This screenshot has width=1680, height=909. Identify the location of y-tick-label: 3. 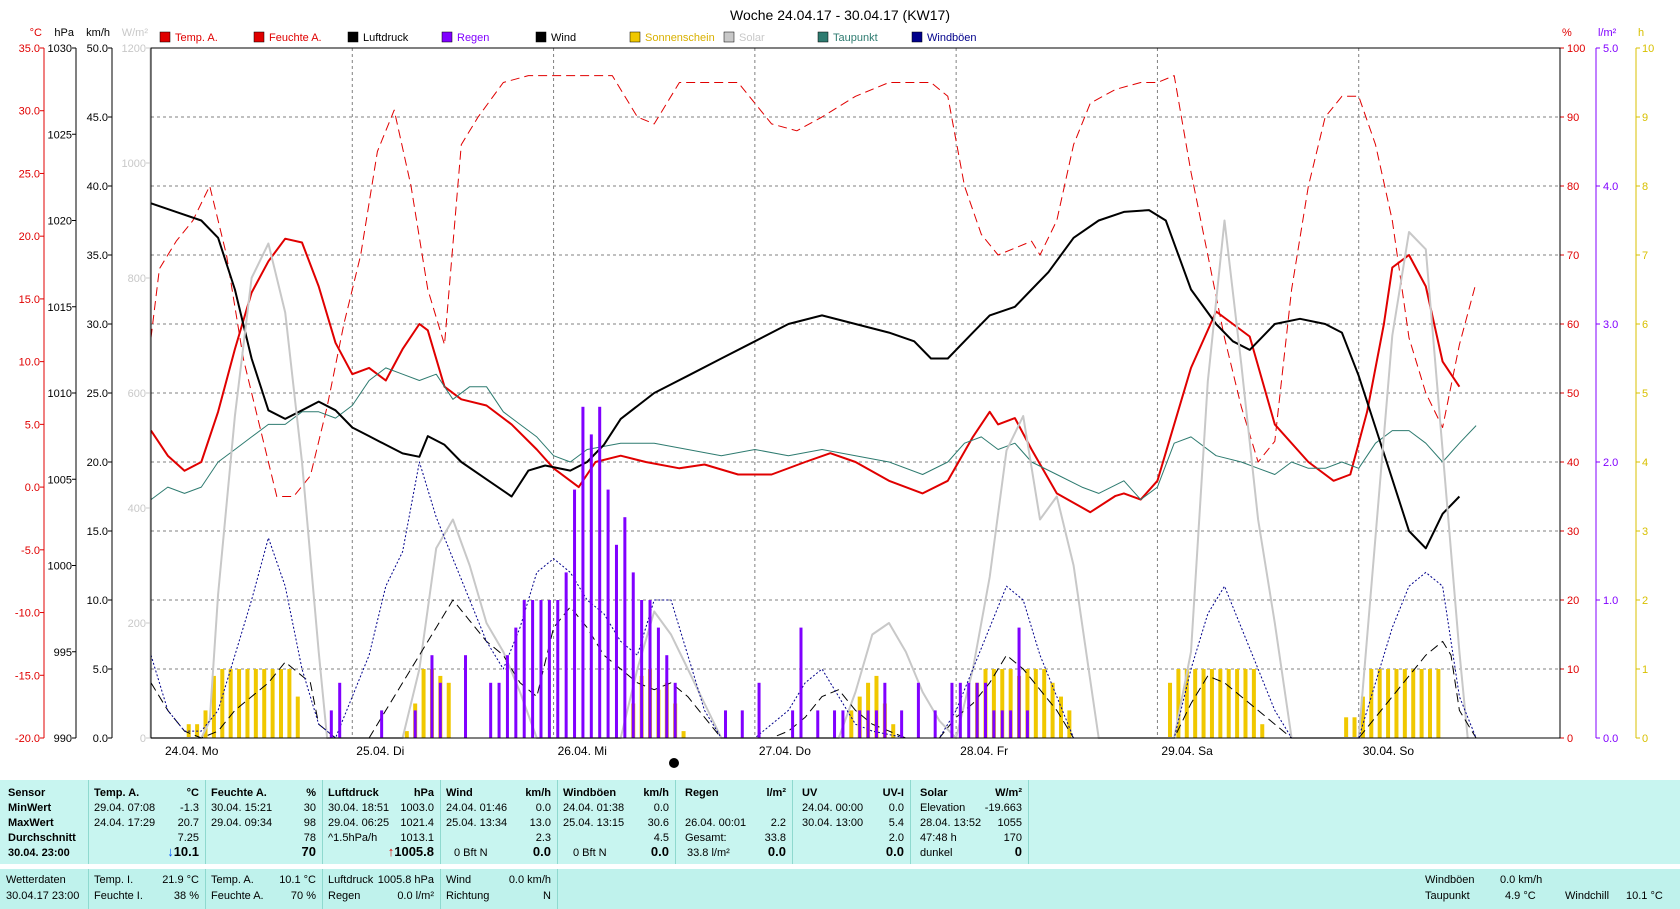
(1645, 532).